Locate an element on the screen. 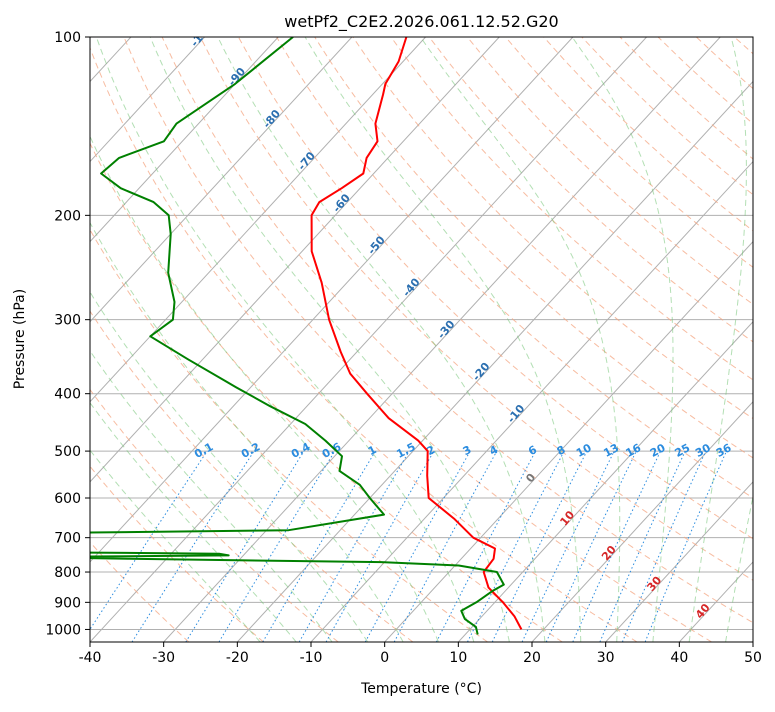  y-tick-label: 200 is located at coordinates (67, 216).